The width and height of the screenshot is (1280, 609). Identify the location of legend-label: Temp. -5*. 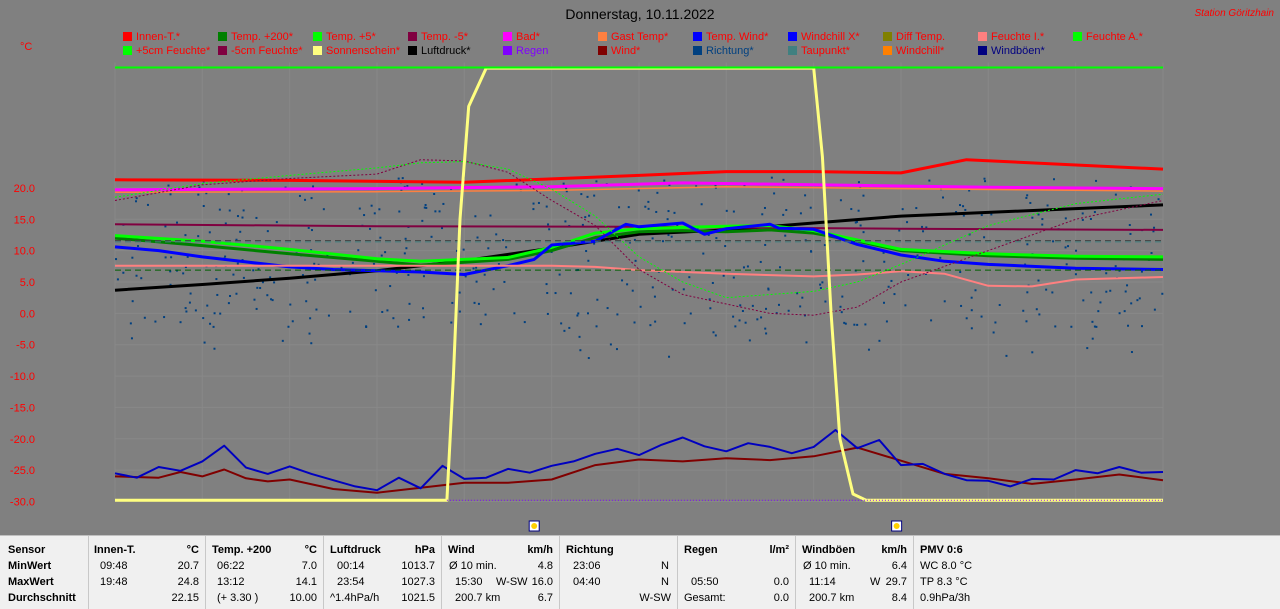
(445, 37).